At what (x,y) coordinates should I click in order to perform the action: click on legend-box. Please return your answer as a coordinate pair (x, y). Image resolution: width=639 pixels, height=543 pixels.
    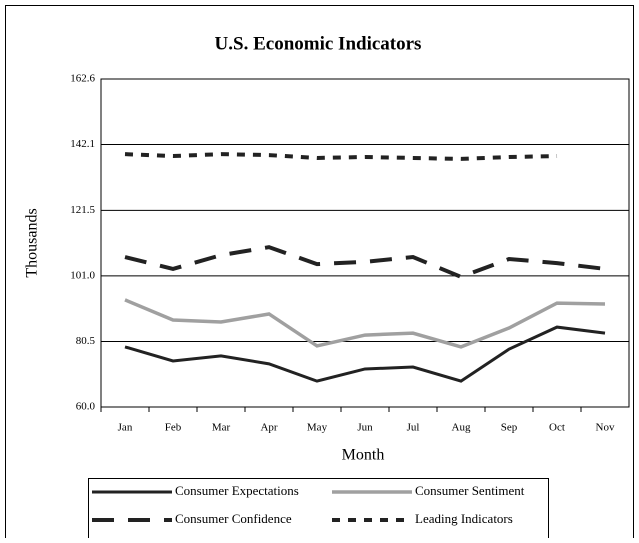
    Looking at the image, I should click on (318, 510).